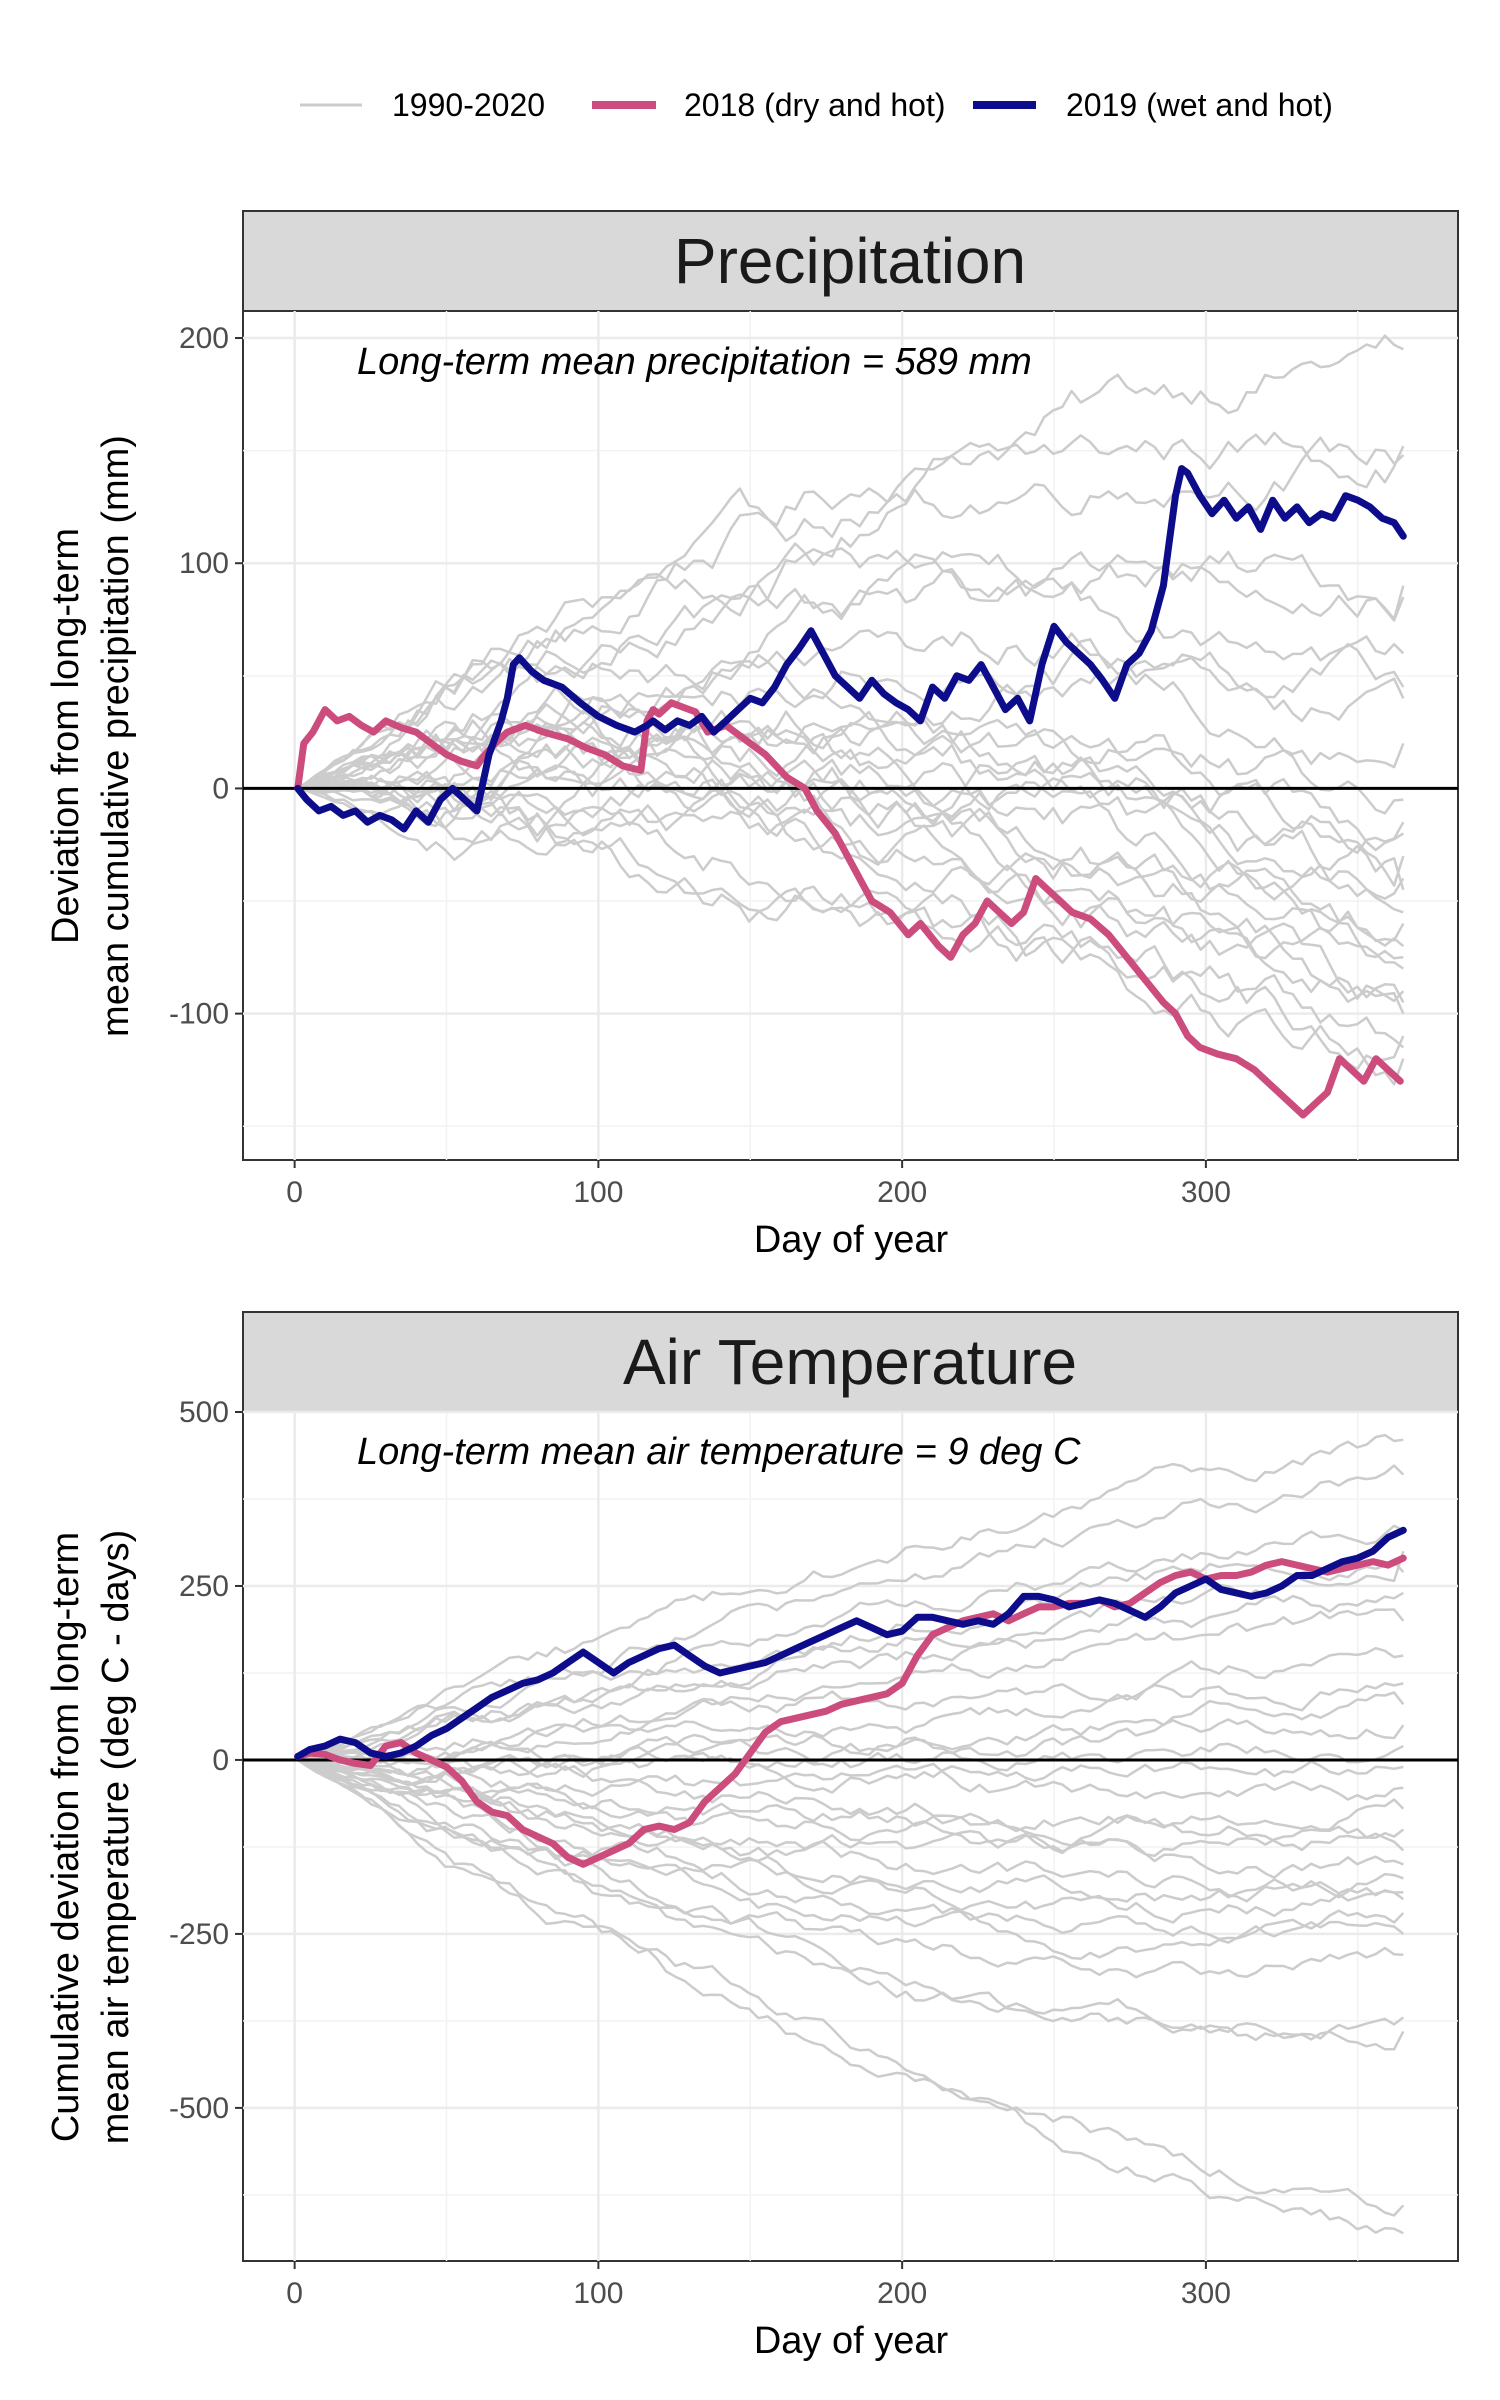 The height and width of the screenshot is (2400, 1500). What do you see at coordinates (199, 1934) in the screenshot?
I see `y-tick-label: -250` at bounding box center [199, 1934].